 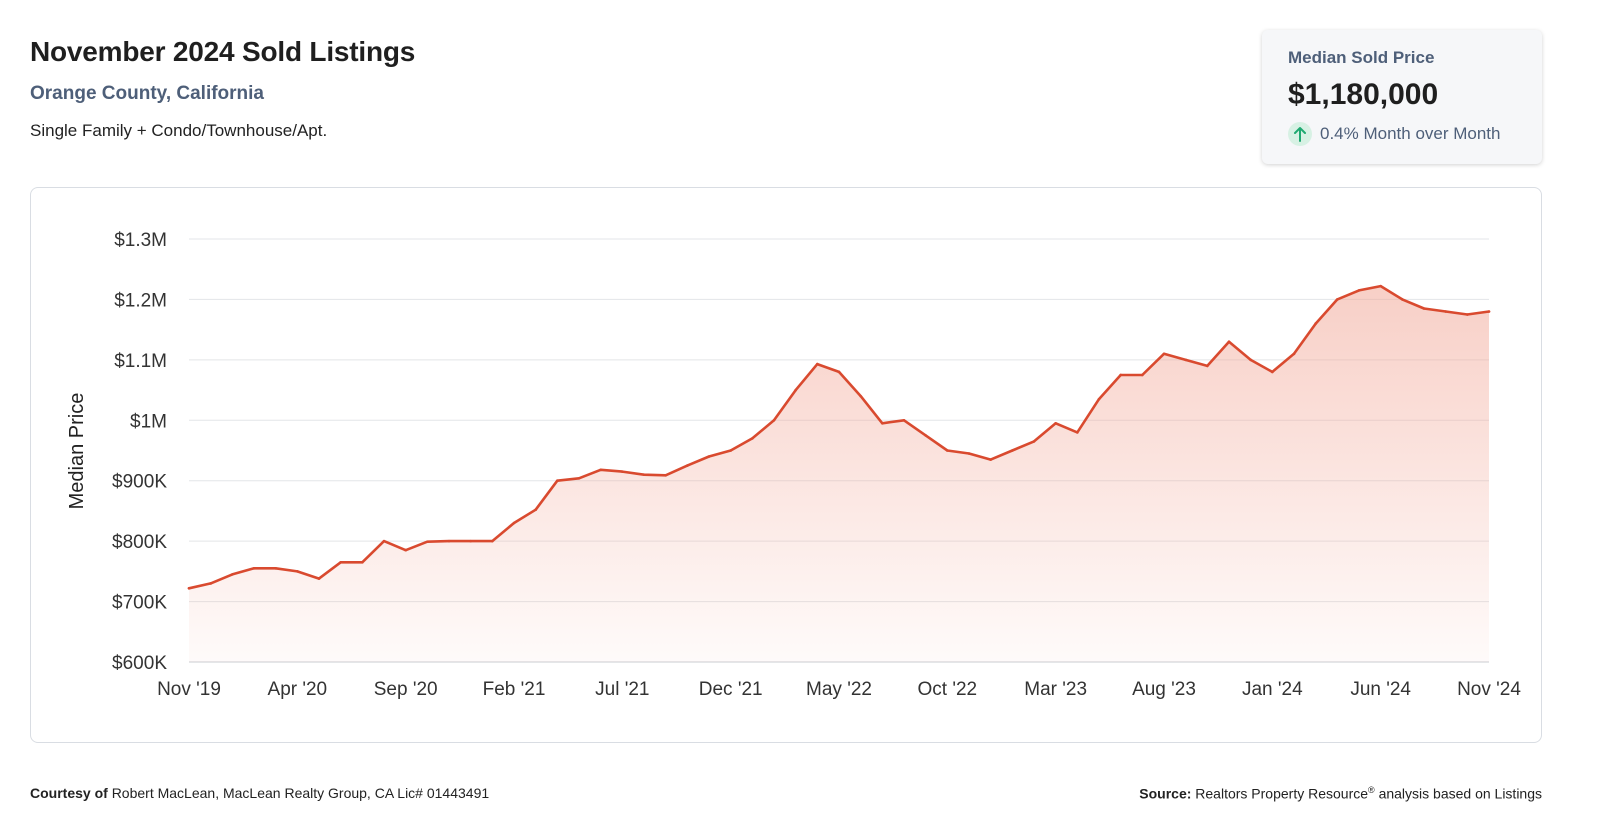 I want to click on source-suffix: analysis based on Listings, so click(x=1460, y=793).